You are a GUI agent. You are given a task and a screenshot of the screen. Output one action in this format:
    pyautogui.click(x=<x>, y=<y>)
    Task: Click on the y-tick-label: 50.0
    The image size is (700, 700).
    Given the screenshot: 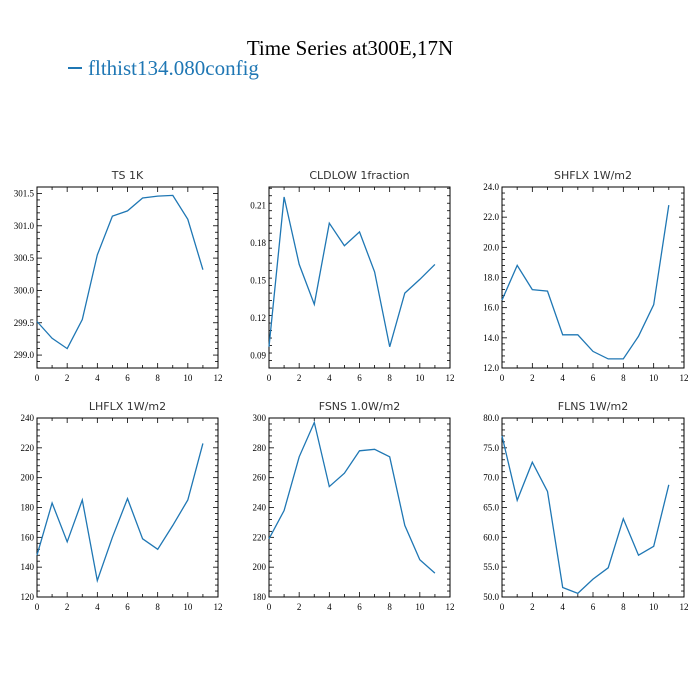 What is the action you would take?
    pyautogui.click(x=491, y=597)
    